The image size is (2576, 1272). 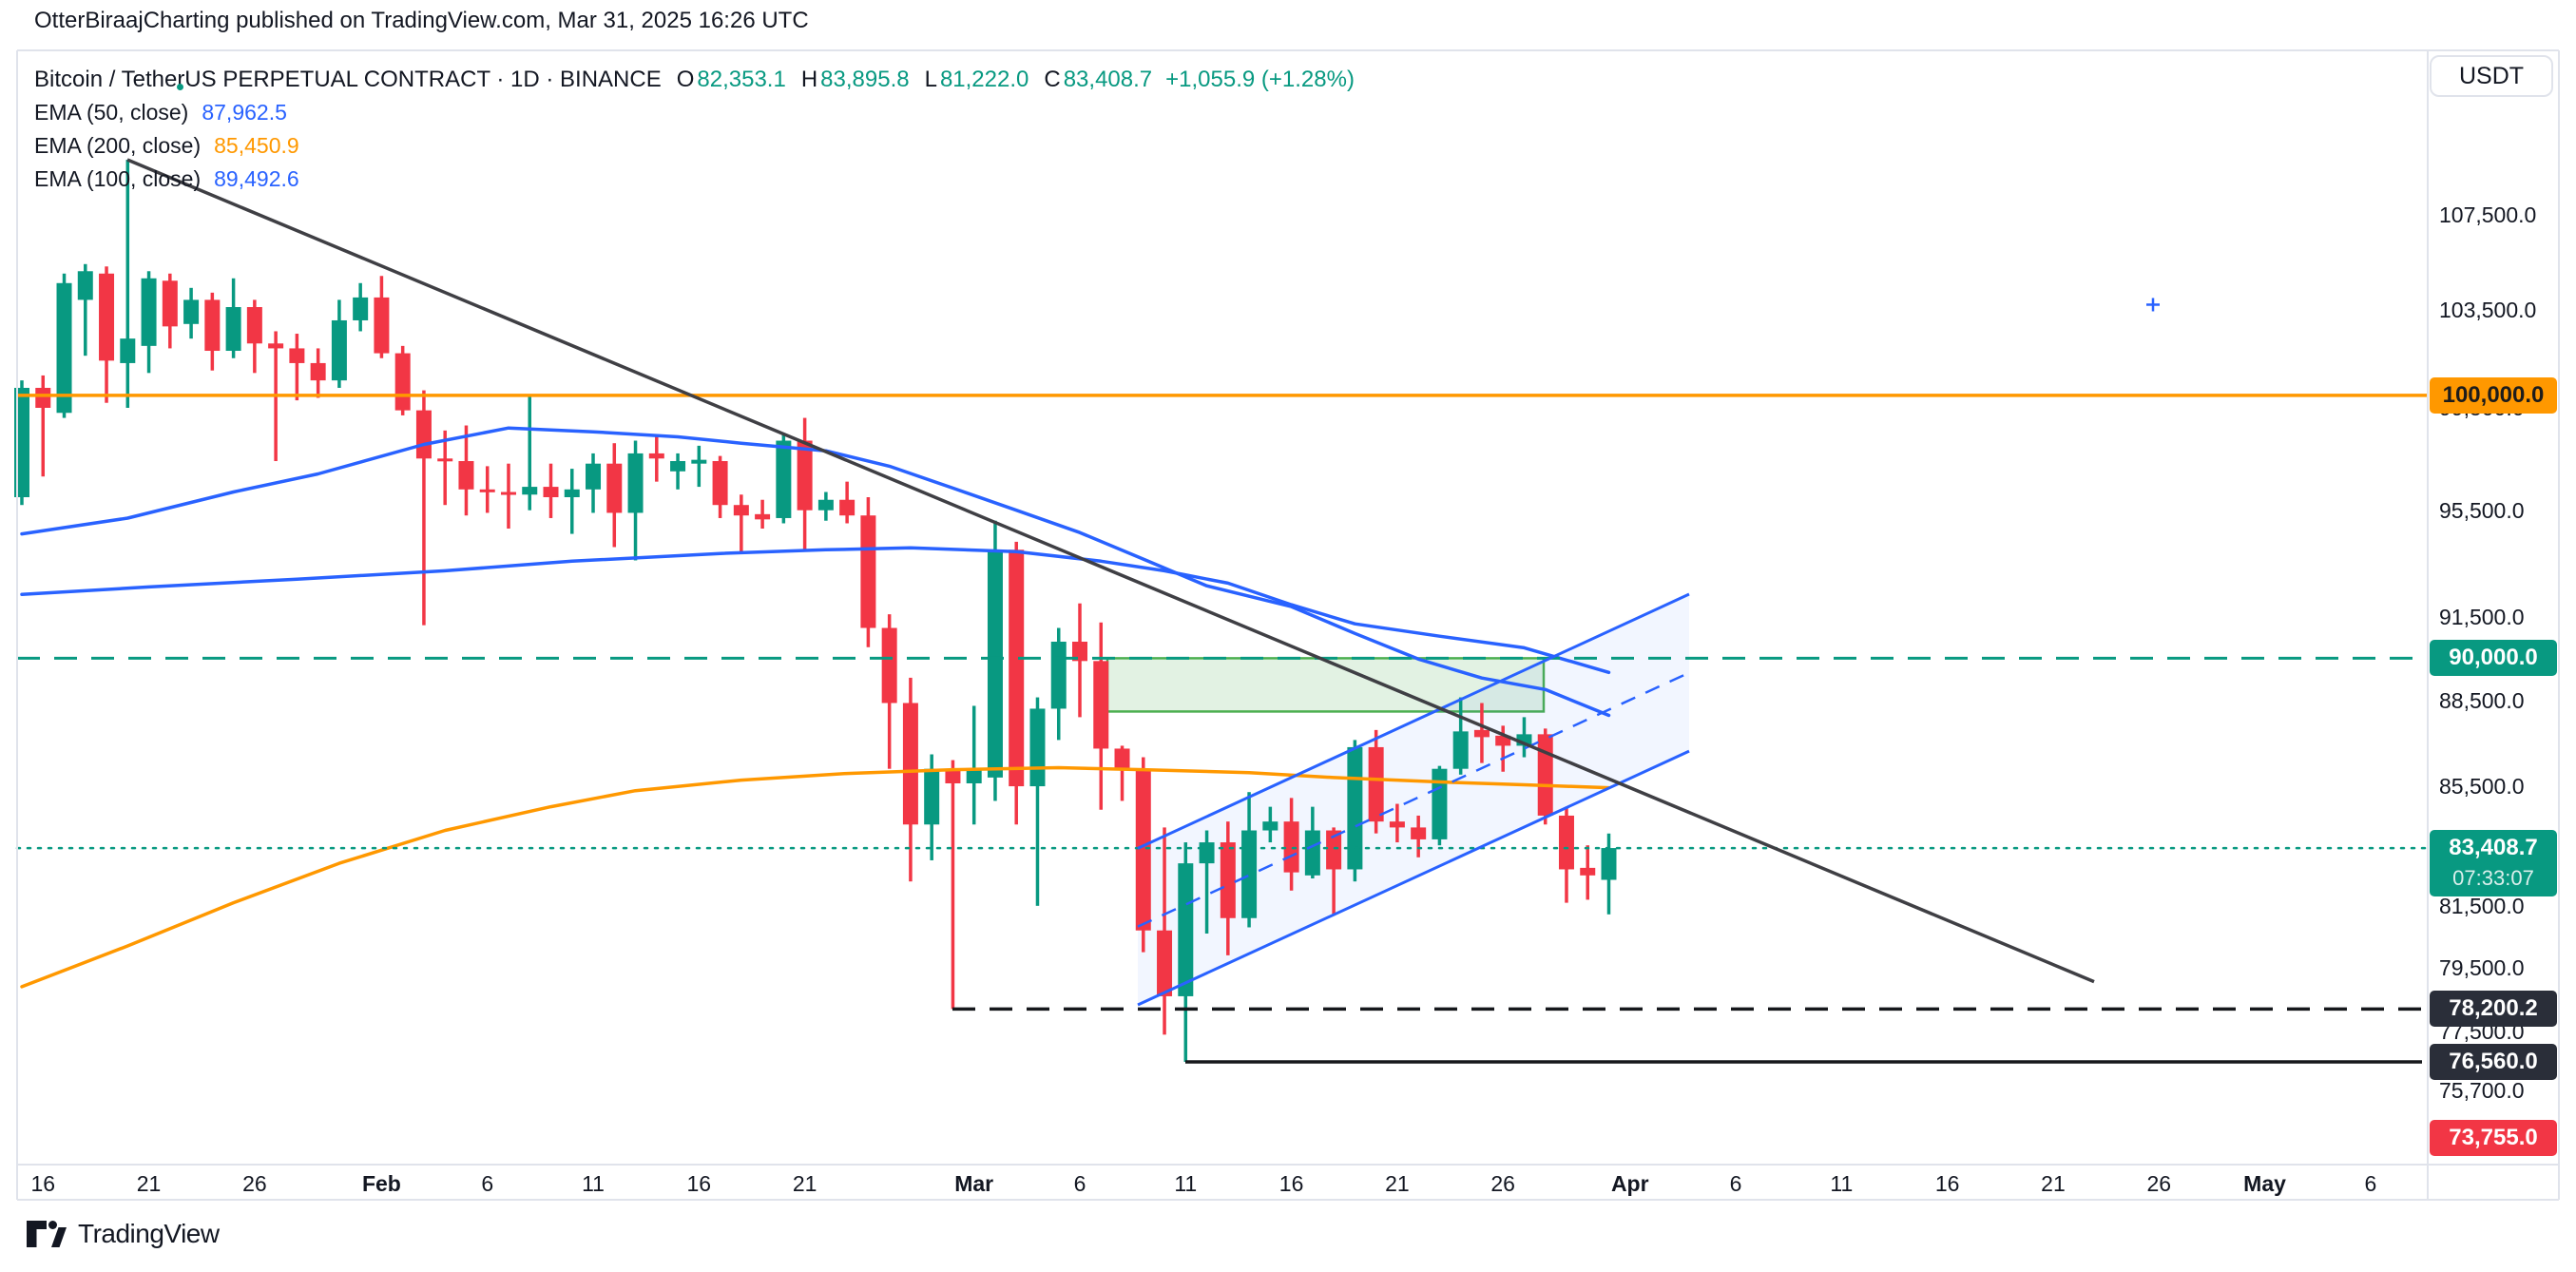 What do you see at coordinates (816, 877) in the screenshot?
I see `ema-line-ema200` at bounding box center [816, 877].